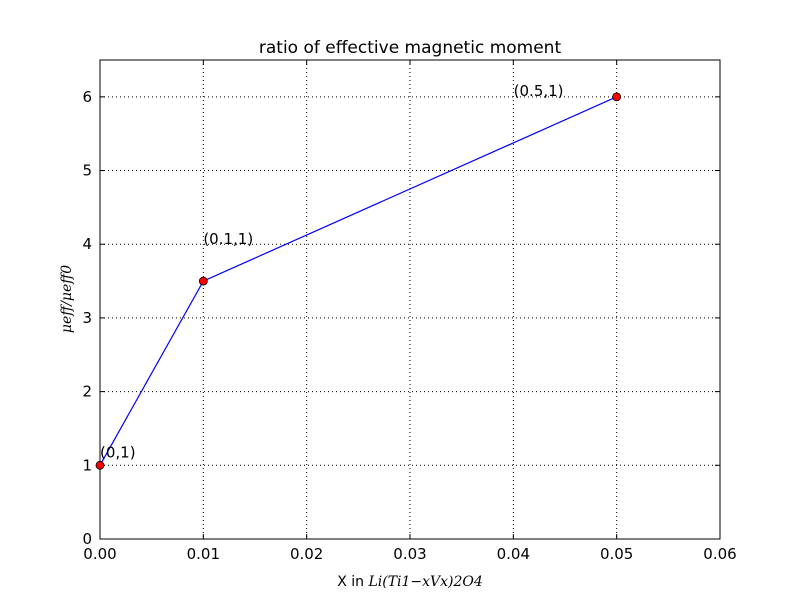 Image resolution: width=800 pixels, height=600 pixels. What do you see at coordinates (87, 539) in the screenshot?
I see `y-tick-label: 0` at bounding box center [87, 539].